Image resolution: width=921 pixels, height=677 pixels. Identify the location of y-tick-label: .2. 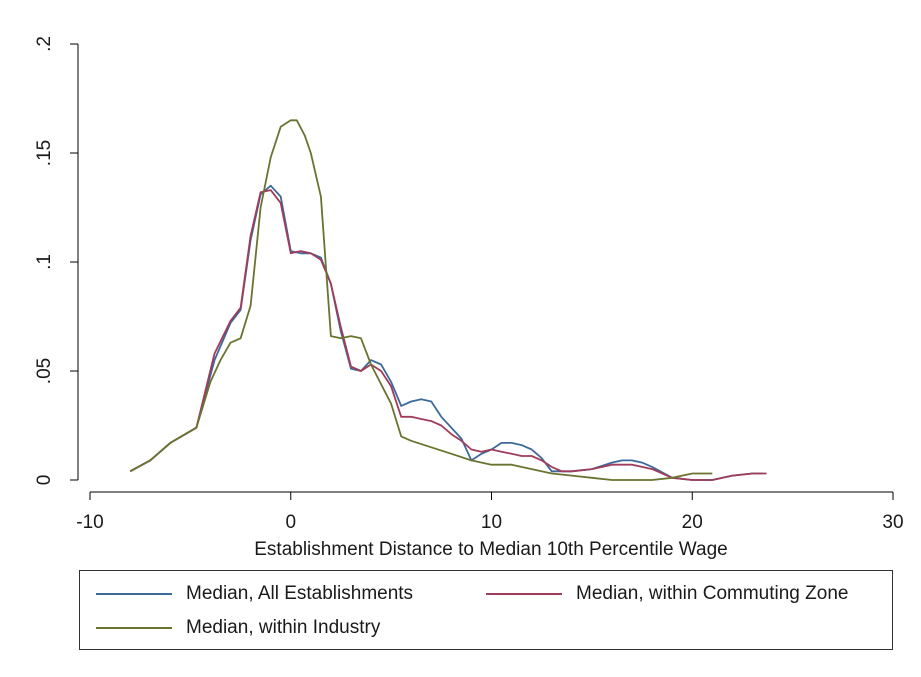
(44, 44).